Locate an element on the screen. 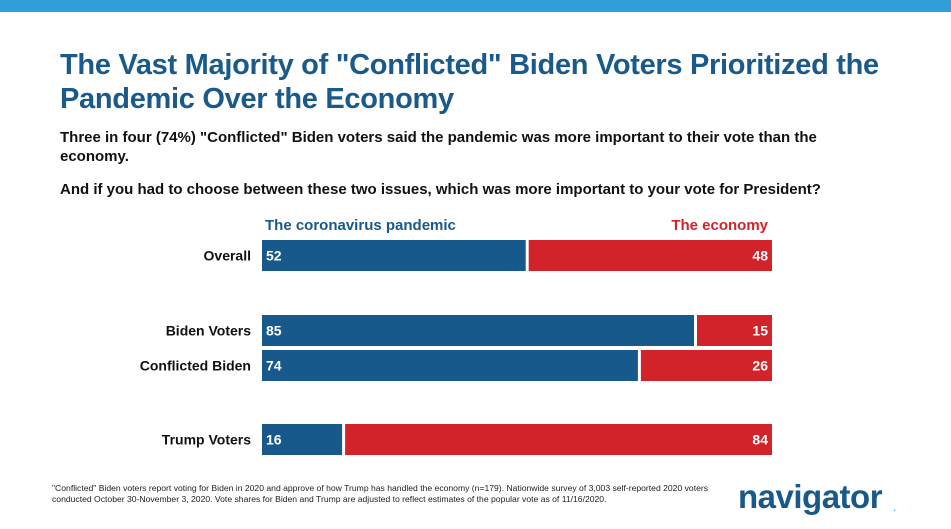  category-label: Trump Voters is located at coordinates (206, 440).